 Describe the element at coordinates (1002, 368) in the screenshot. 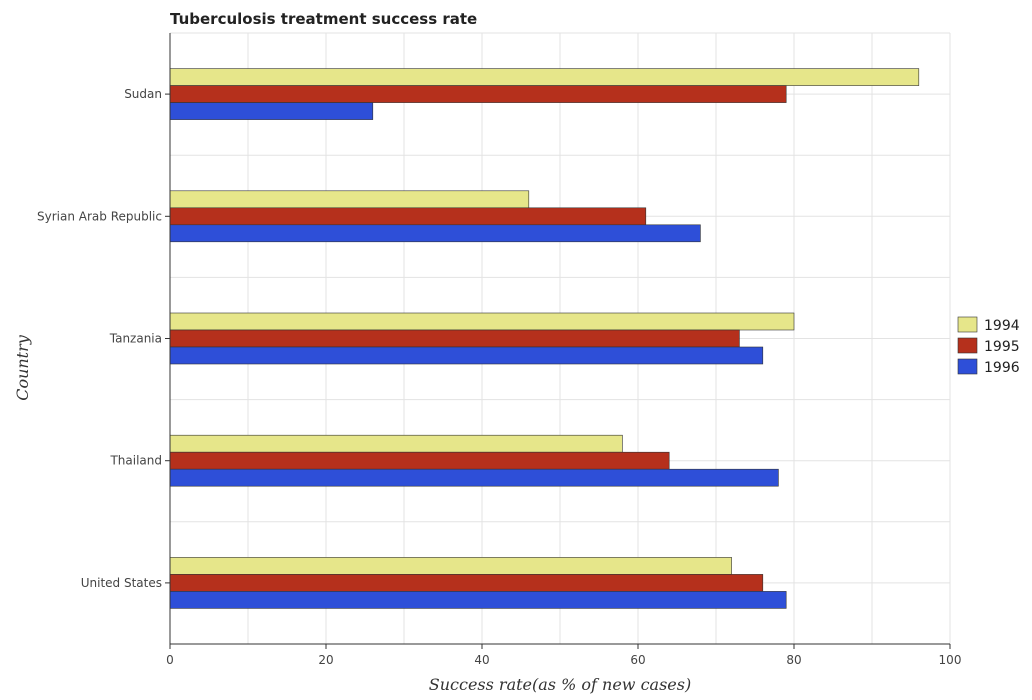

I see `legend-label-1996: 1996` at that location.